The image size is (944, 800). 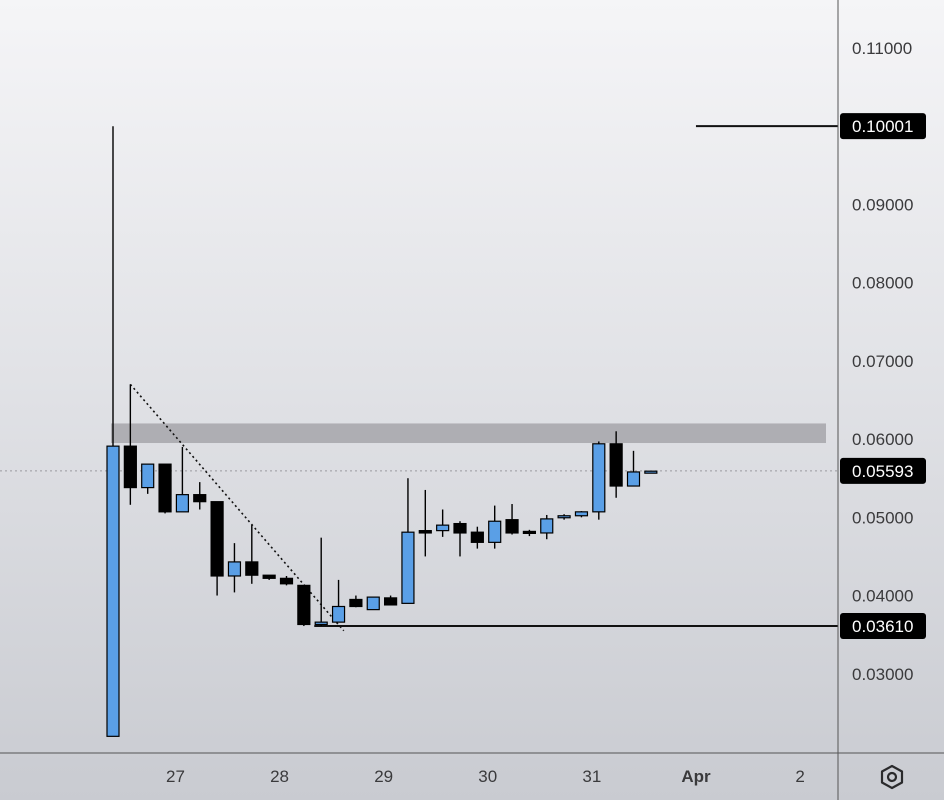 What do you see at coordinates (882, 517) in the screenshot?
I see `y-tick-label-5: 0.05000` at bounding box center [882, 517].